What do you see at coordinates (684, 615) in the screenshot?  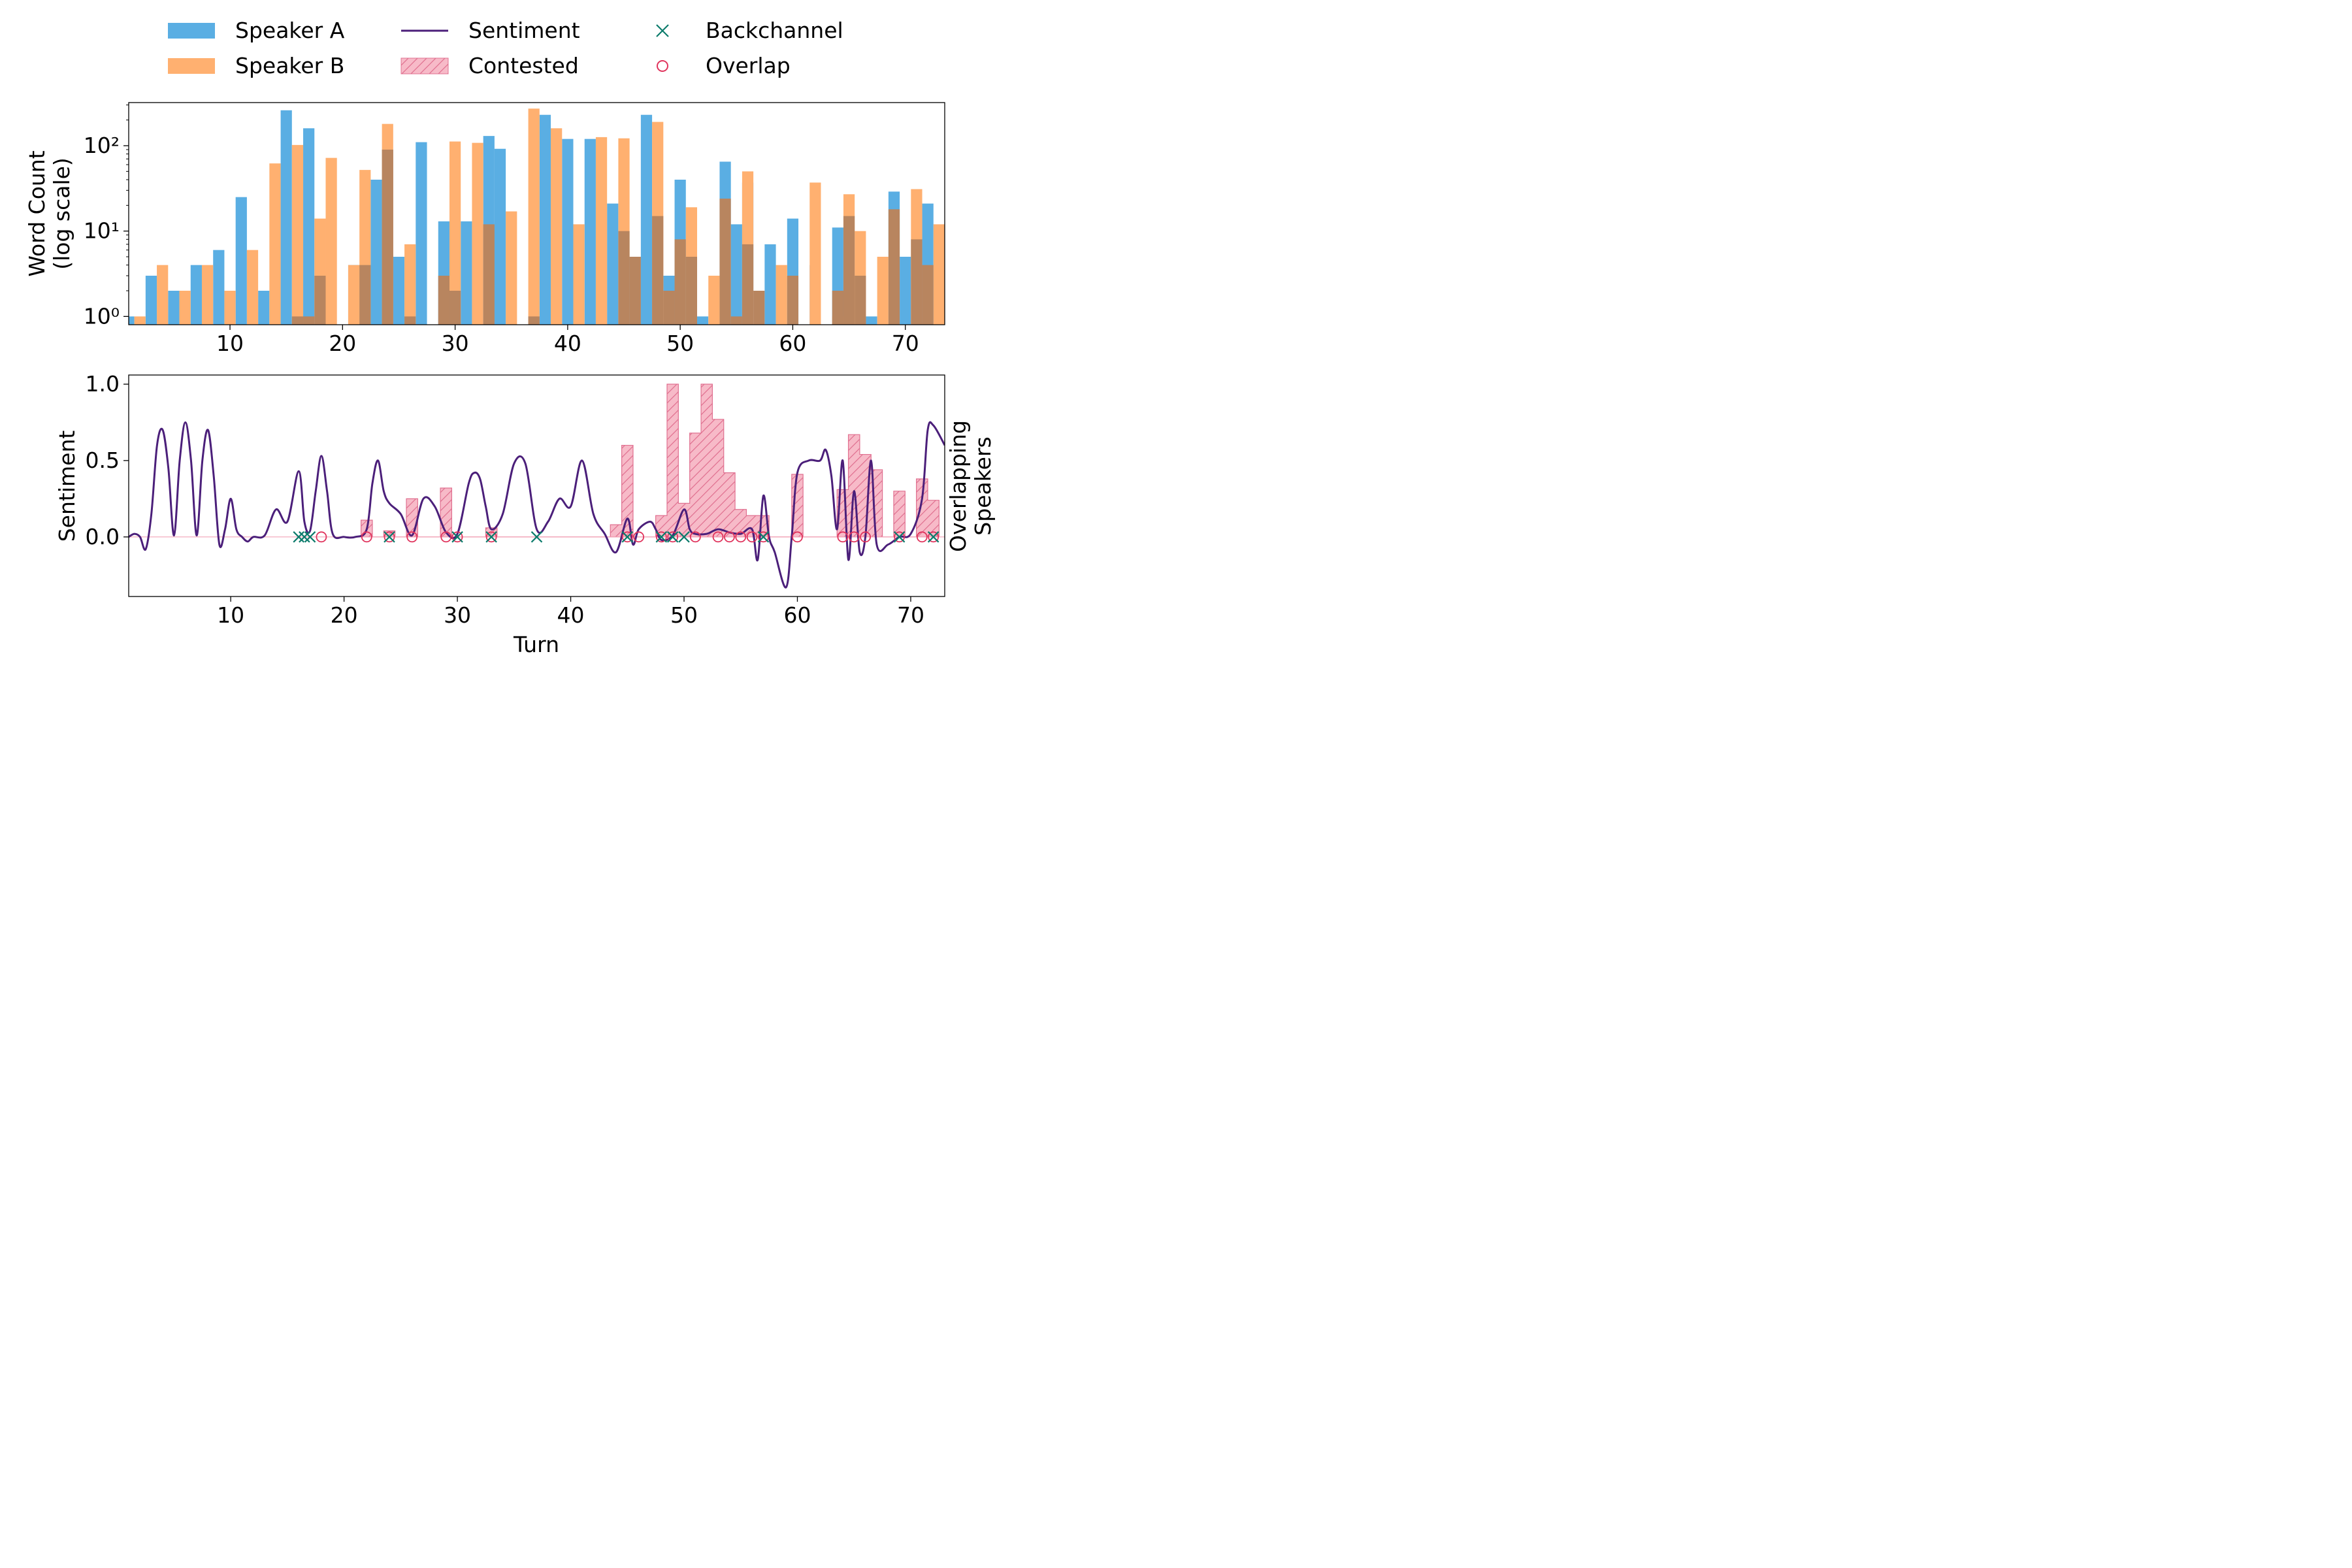 I see `x-tick-label: 50` at bounding box center [684, 615].